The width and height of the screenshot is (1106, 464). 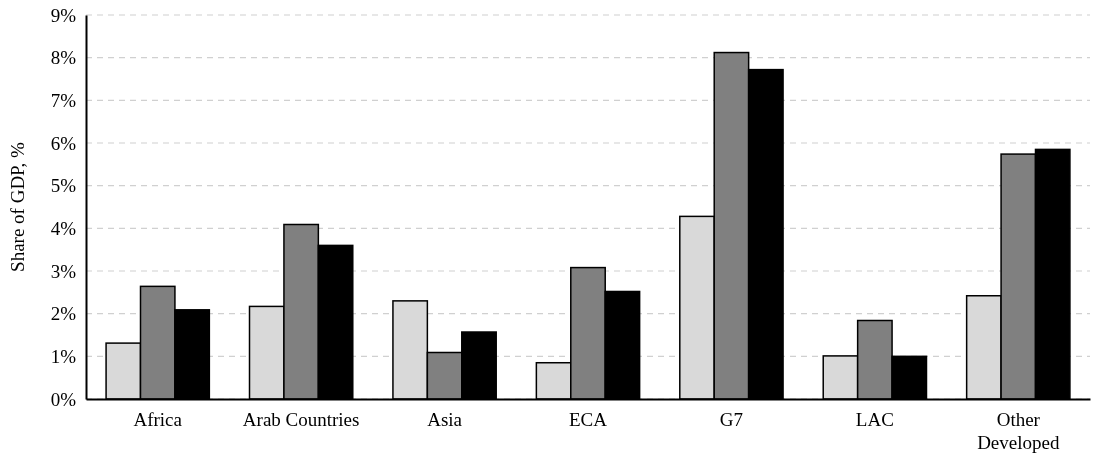 I want to click on x-tick-label: Arab Countries, so click(x=301, y=420).